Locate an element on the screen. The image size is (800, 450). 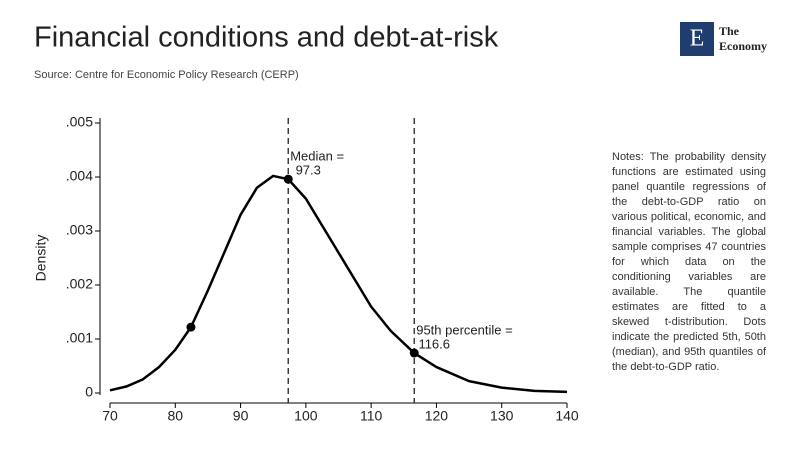
logo-text: Economy is located at coordinates (743, 46).